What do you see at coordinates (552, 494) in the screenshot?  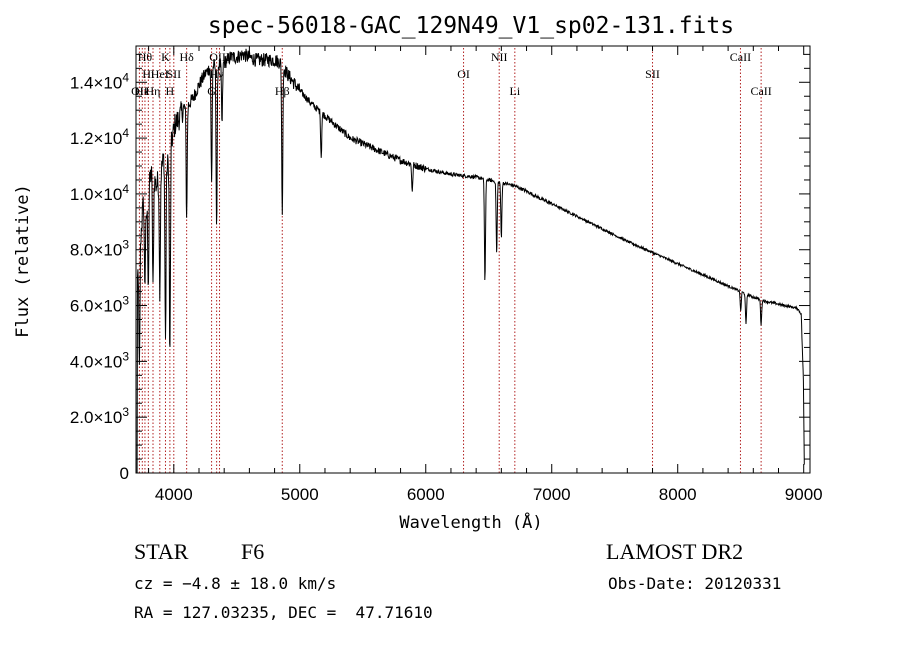 I see `x-tick-label: 7000` at bounding box center [552, 494].